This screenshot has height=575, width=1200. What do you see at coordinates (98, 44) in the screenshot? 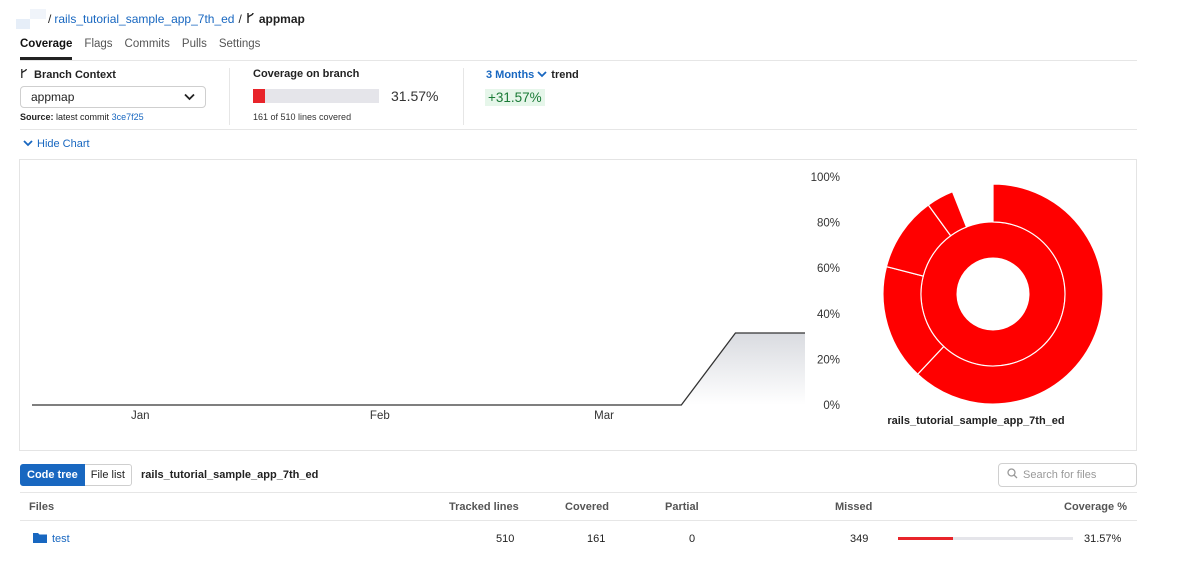
I see `tab-flags: Flags` at bounding box center [98, 44].